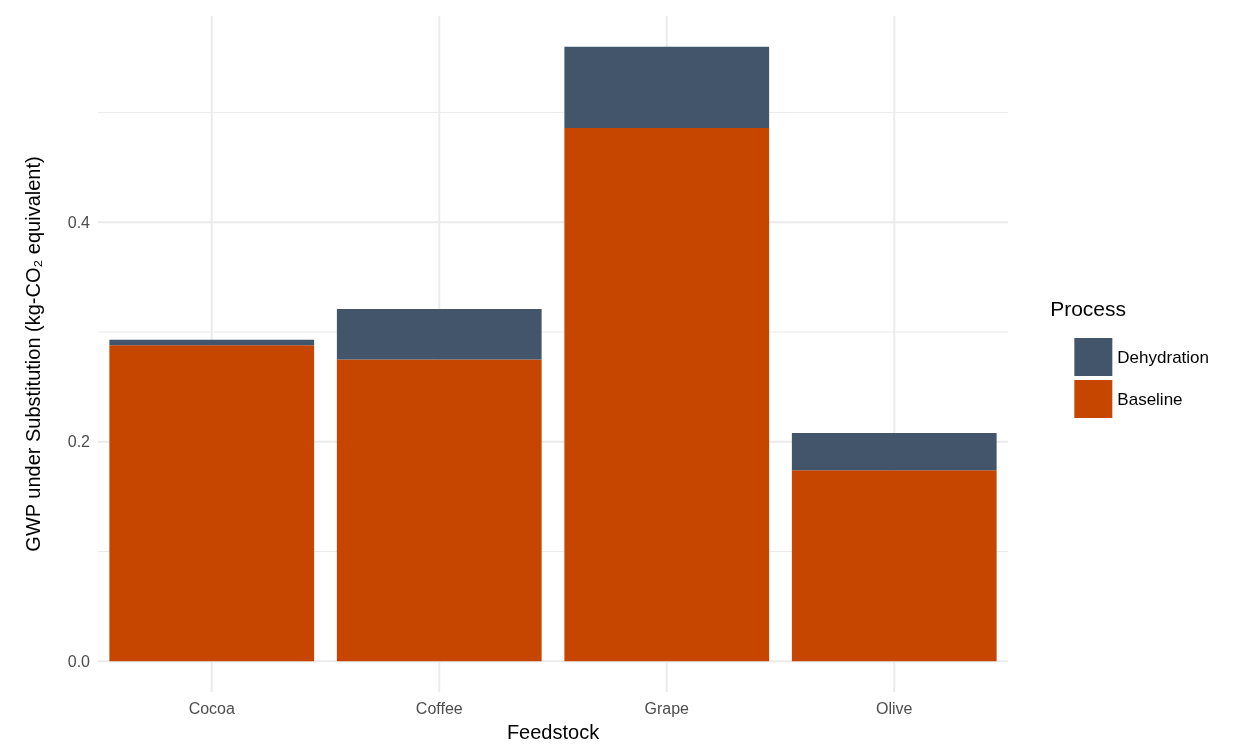  I want to click on x-tick-label: Cocoa, so click(211, 708).